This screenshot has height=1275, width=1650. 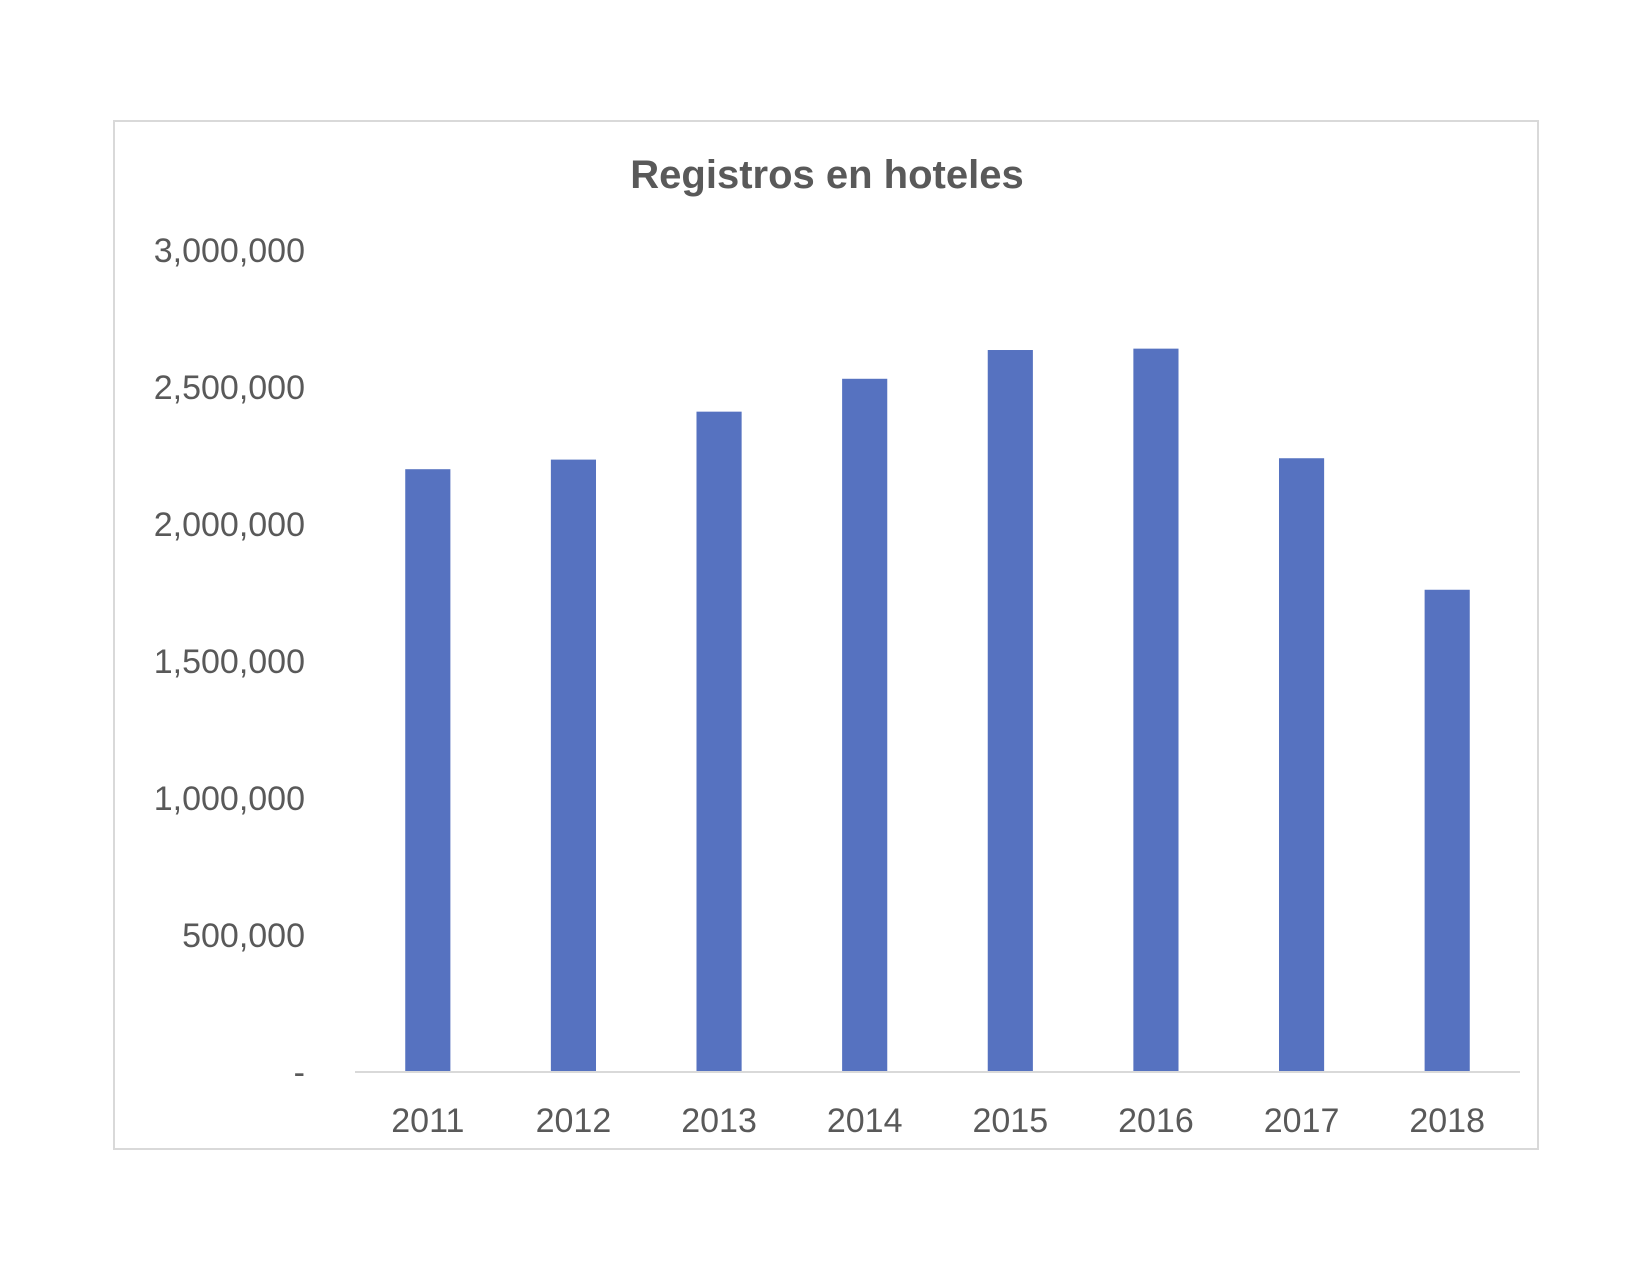 I want to click on bar-2017, so click(x=1301, y=765).